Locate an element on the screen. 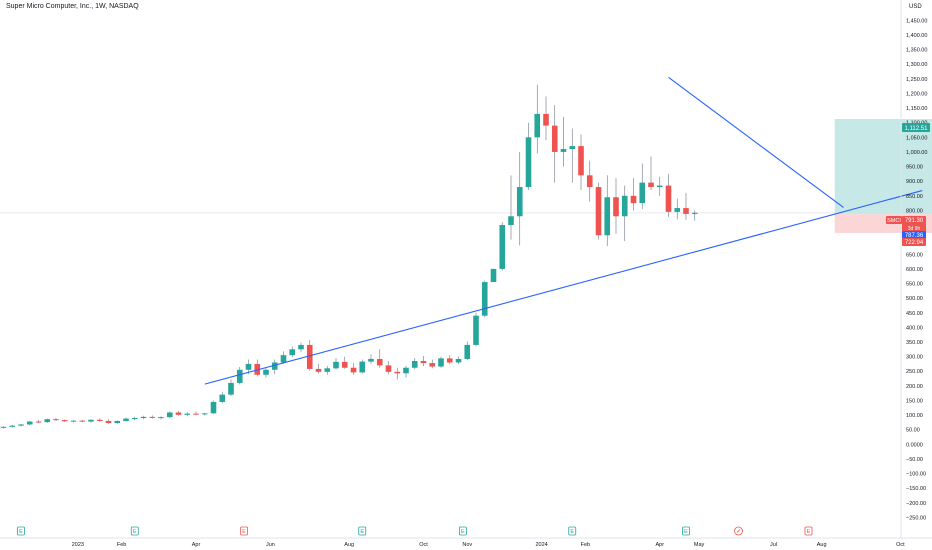 This screenshot has width=932, height=550. target-badge-bg is located at coordinates (916, 127).